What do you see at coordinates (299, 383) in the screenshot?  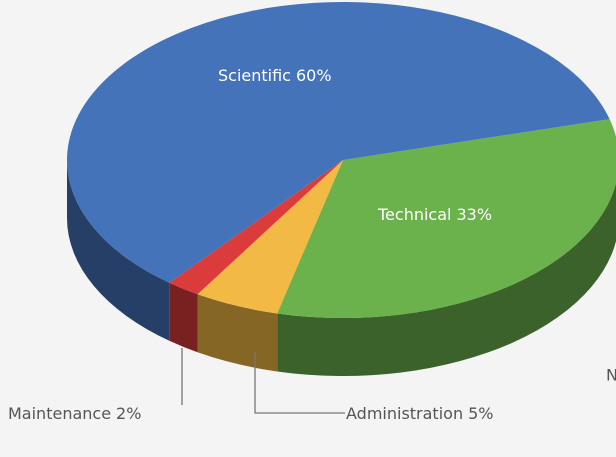 I see `leader-line` at bounding box center [299, 383].